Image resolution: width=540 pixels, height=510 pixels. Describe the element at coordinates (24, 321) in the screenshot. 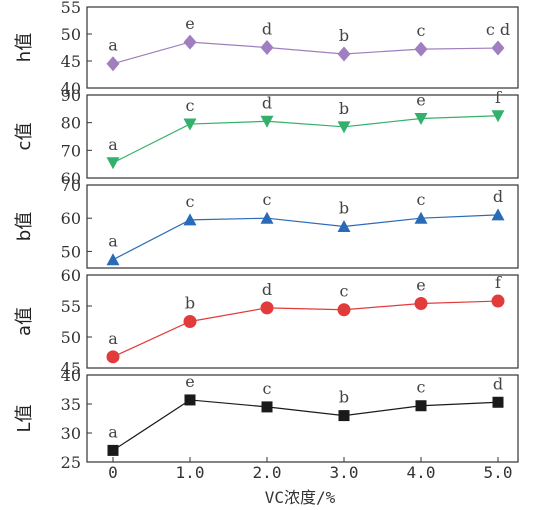

I see `y-axis-label: a值` at that location.